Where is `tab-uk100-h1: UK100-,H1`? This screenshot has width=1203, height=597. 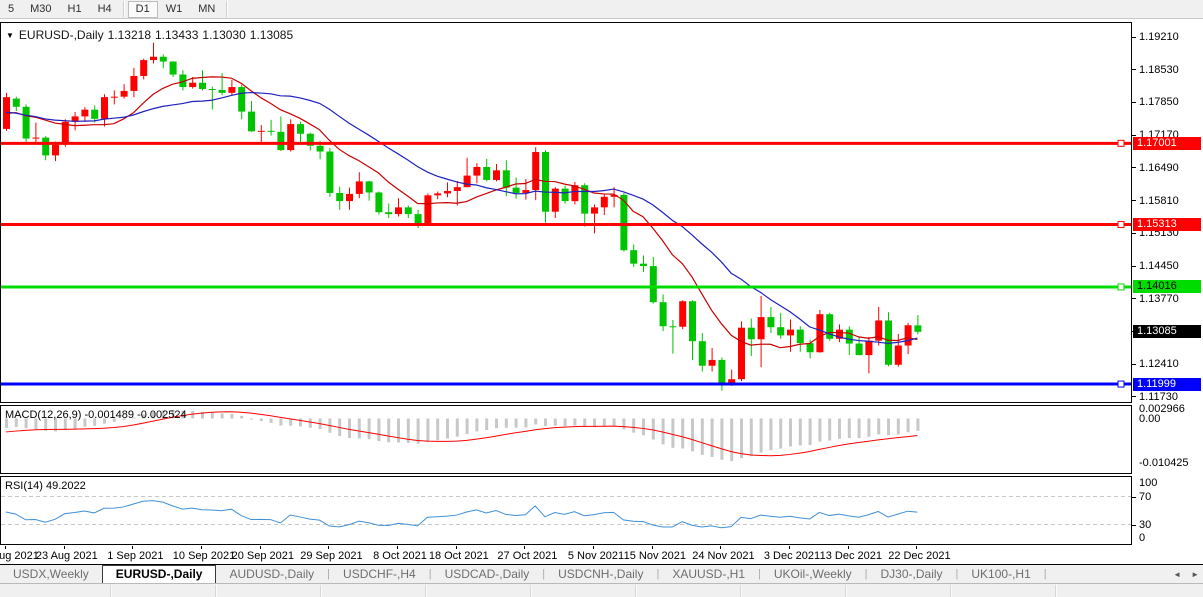
tab-uk100-h1: UK100-,H1 is located at coordinates (1001, 574).